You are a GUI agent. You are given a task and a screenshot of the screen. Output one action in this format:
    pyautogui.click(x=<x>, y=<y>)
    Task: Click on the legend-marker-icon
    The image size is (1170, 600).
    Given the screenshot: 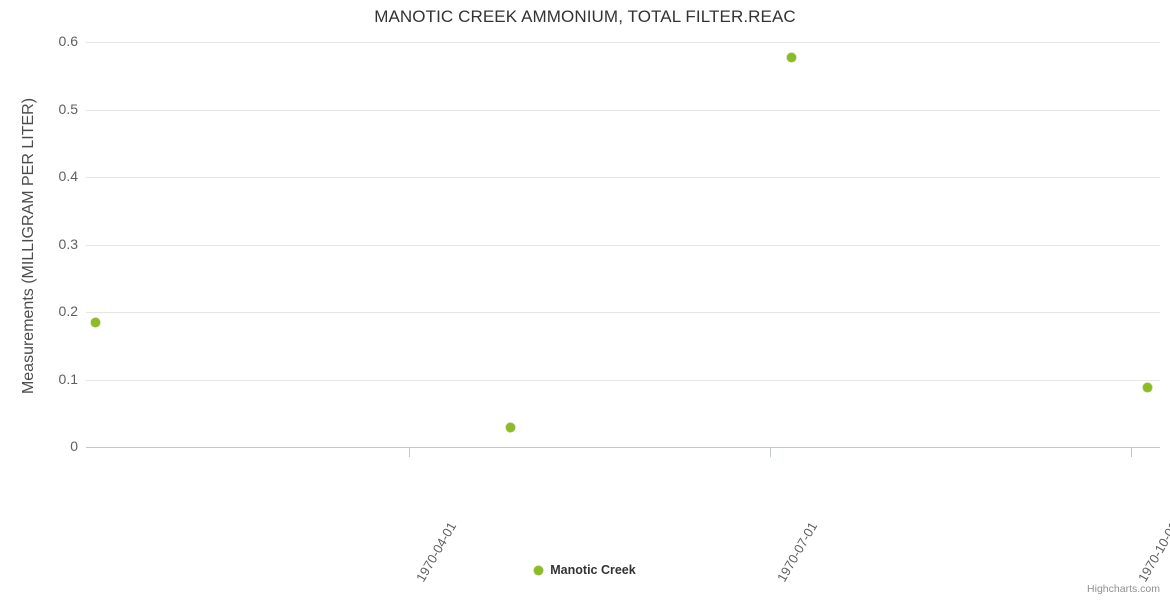 What is the action you would take?
    pyautogui.click(x=539, y=570)
    